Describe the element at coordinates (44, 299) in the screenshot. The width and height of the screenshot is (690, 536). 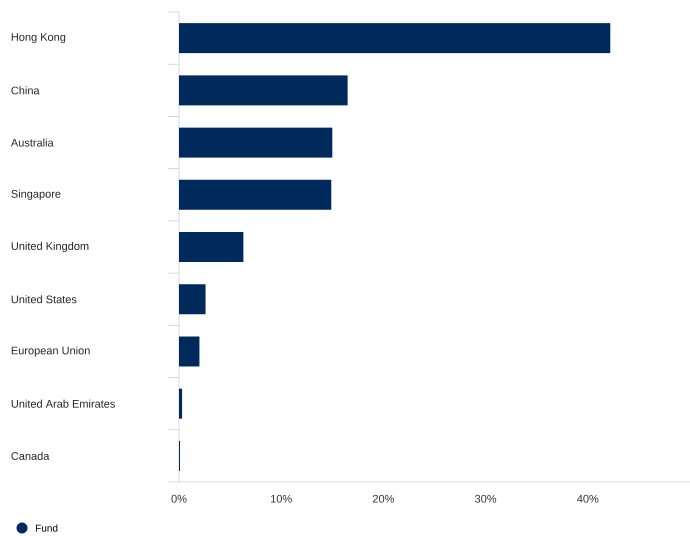
I see `y-tick-label: United States` at that location.